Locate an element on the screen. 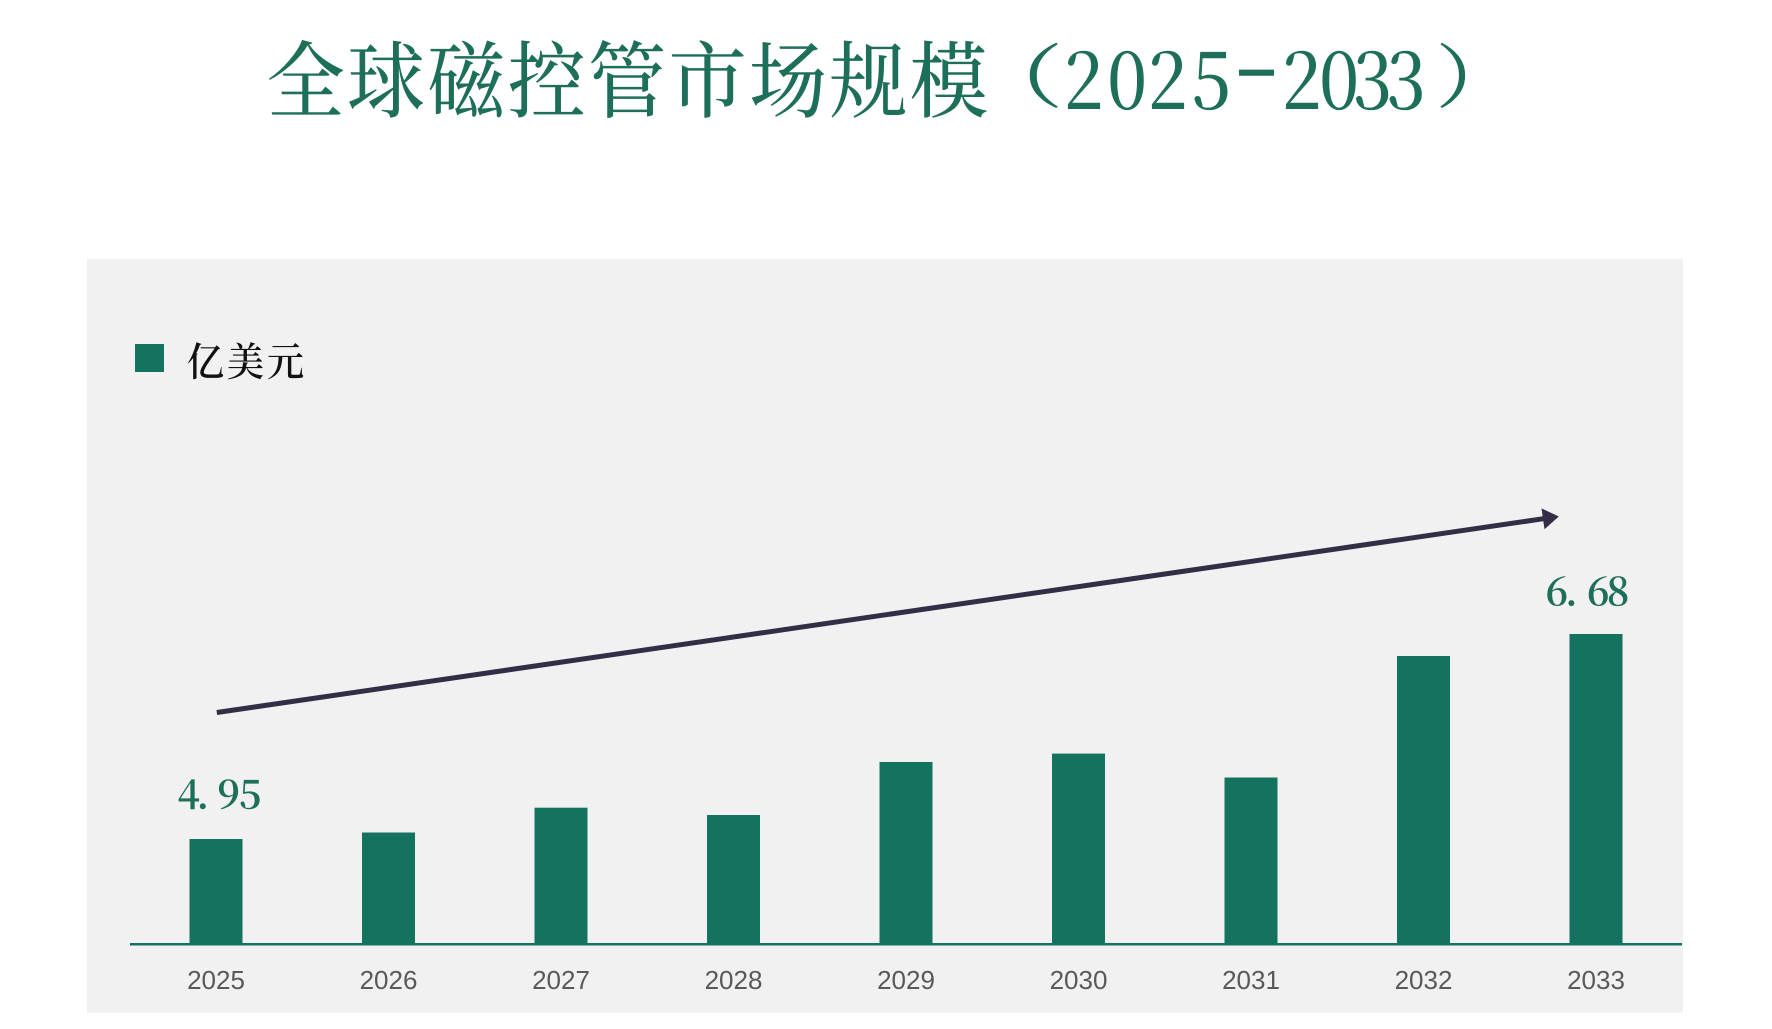 Image resolution: width=1772 pixels, height=1029 pixels. svg-text: 2033 is located at coordinates (1596, 980).